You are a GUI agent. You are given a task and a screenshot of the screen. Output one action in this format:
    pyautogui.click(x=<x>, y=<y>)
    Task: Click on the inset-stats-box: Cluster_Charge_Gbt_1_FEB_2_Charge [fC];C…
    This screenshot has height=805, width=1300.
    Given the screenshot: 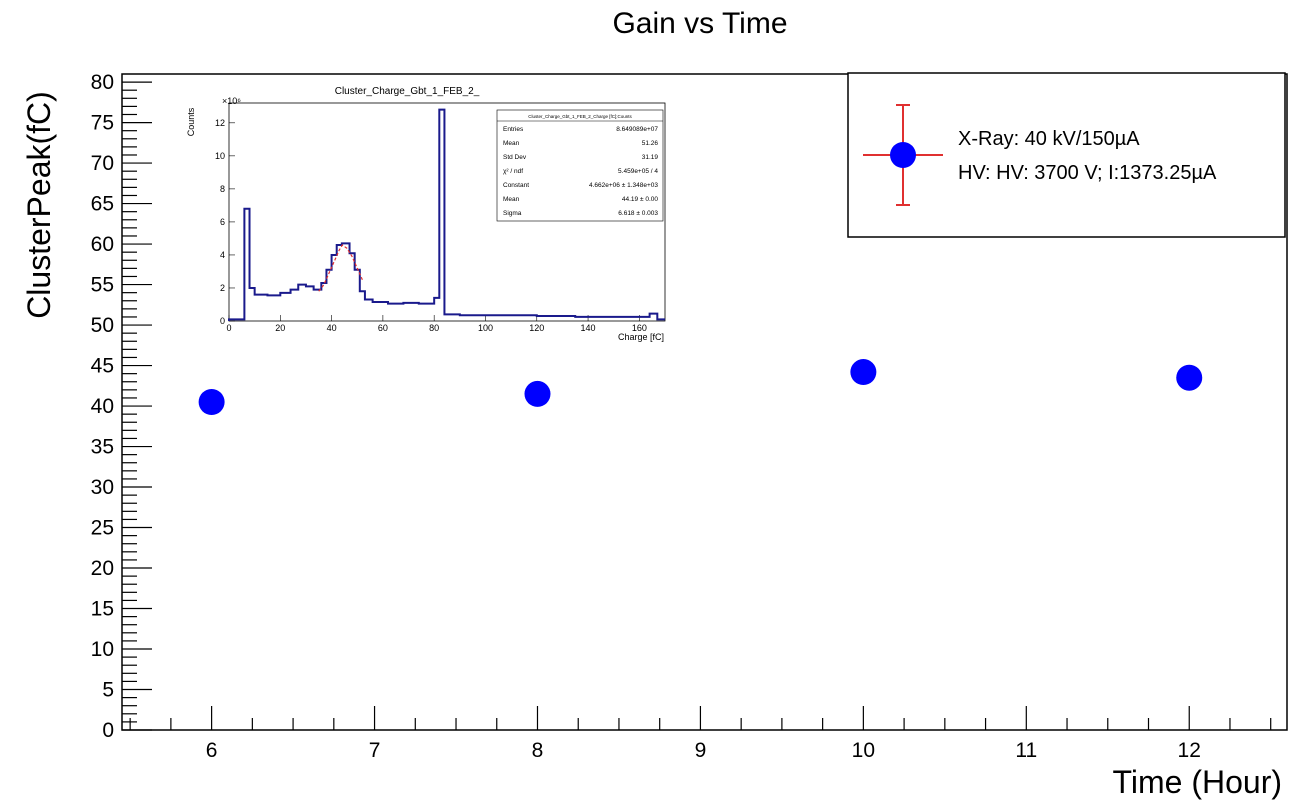 What is the action you would take?
    pyautogui.click(x=580, y=165)
    